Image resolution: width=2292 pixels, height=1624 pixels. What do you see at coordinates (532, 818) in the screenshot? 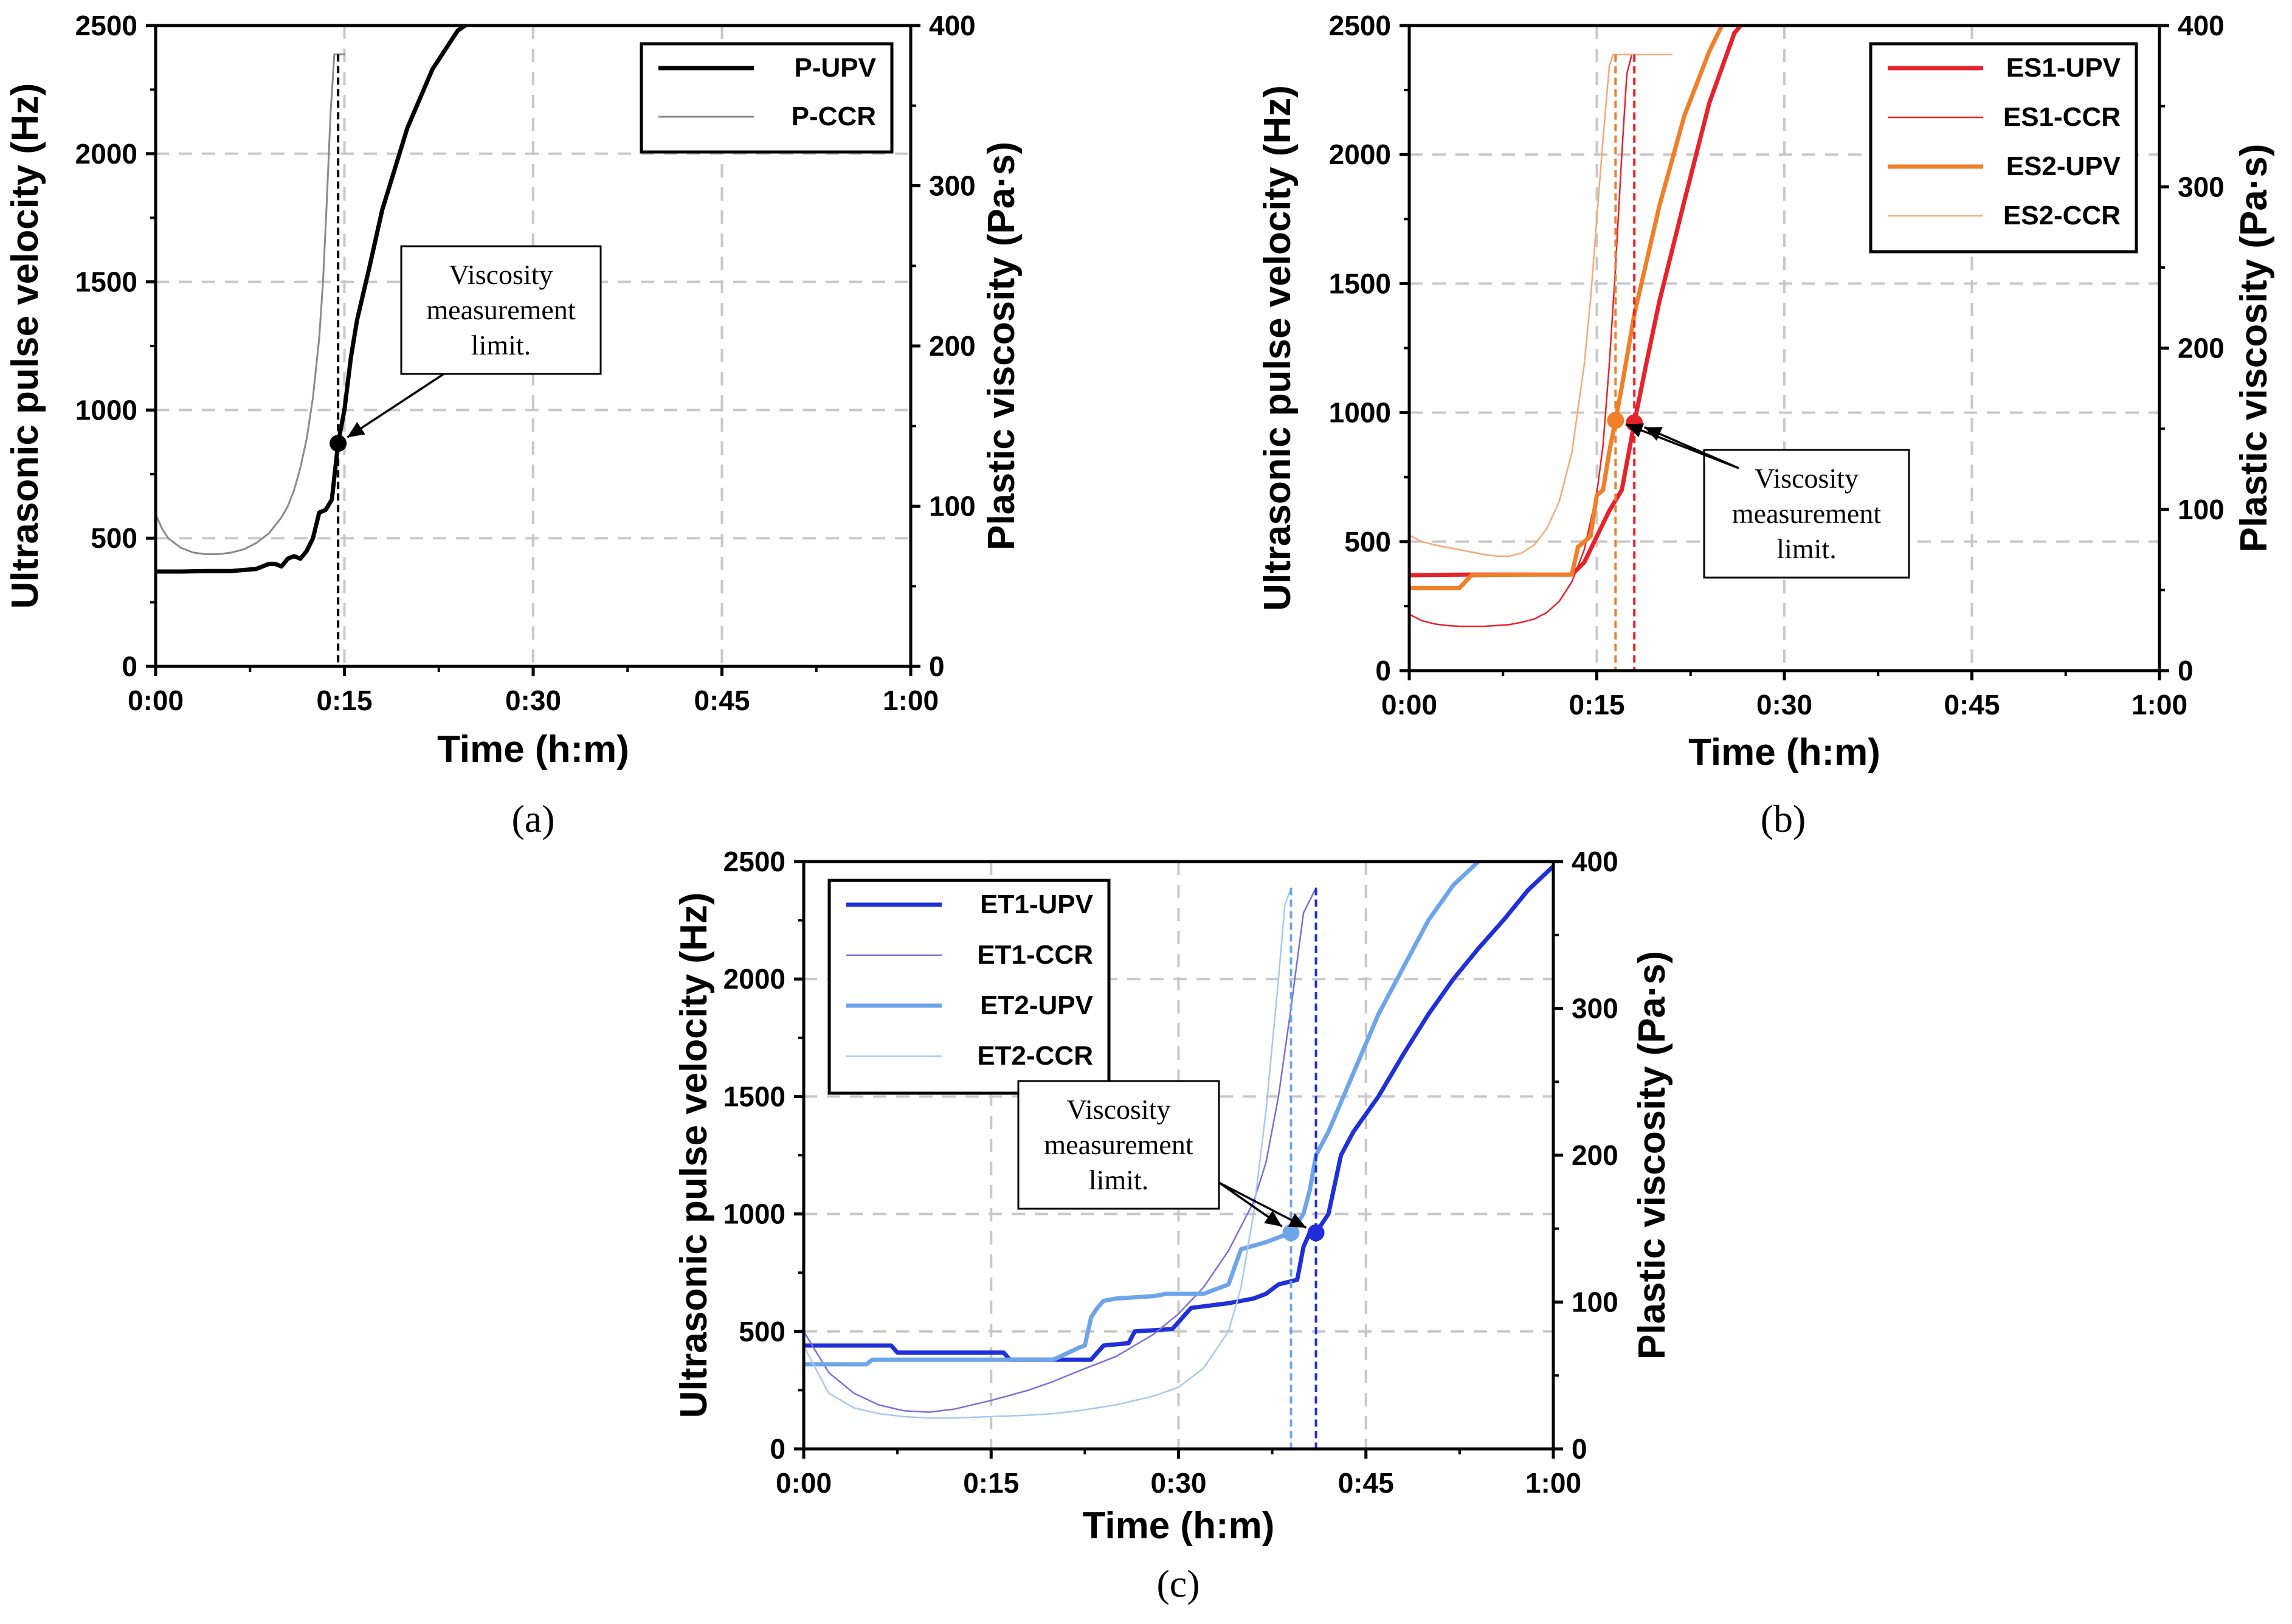
I see `panel-label: (a)` at bounding box center [532, 818].